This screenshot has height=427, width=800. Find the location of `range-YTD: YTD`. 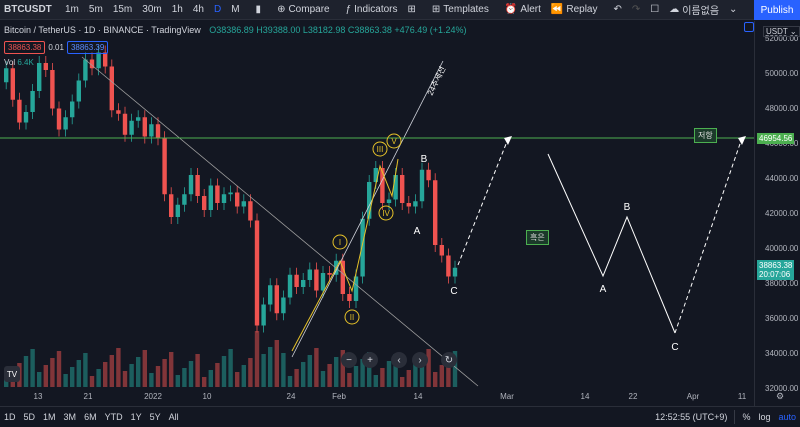

range-YTD: YTD is located at coordinates (113, 417).